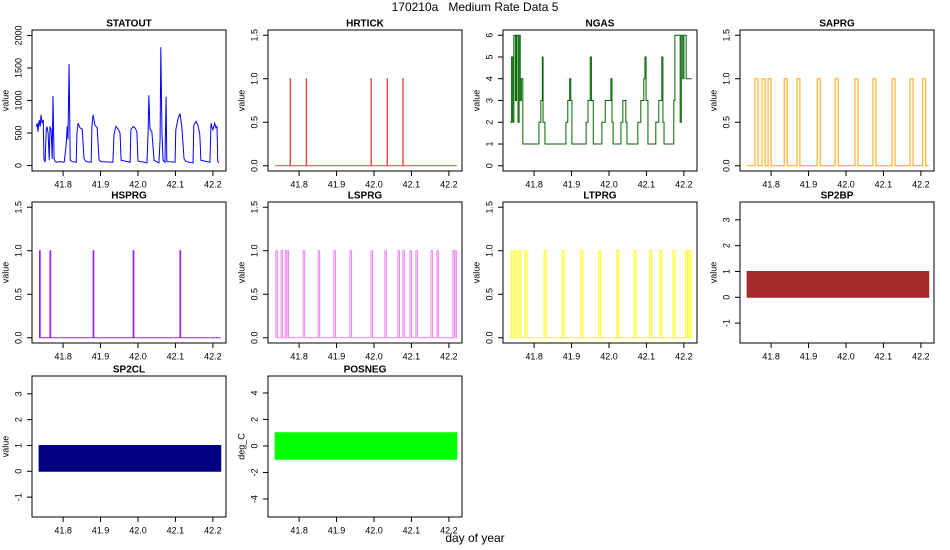  What do you see at coordinates (18, 36) in the screenshot?
I see `y-tick-label: 2000` at bounding box center [18, 36].